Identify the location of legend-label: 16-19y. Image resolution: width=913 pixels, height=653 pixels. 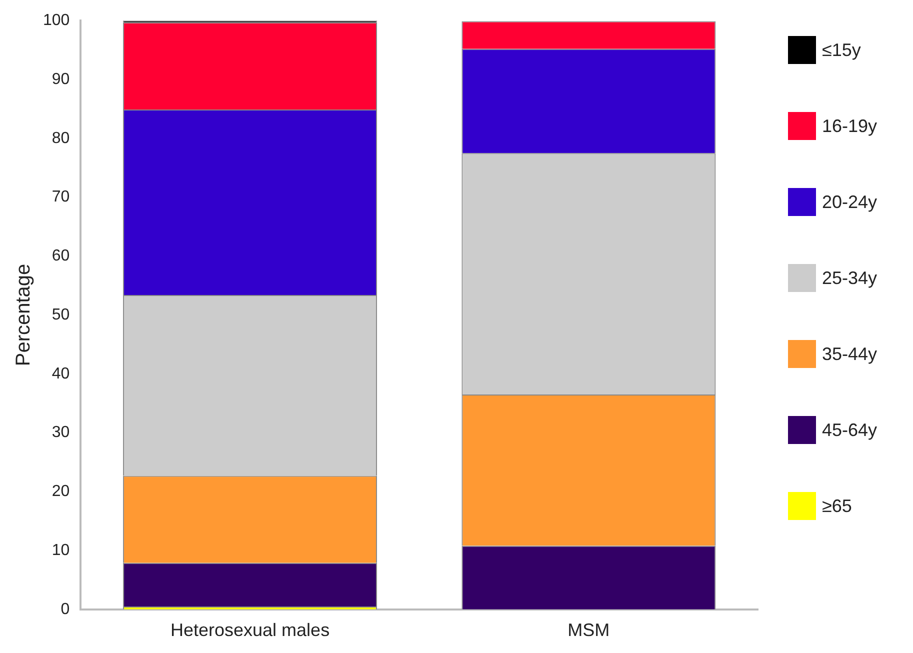
(850, 126).